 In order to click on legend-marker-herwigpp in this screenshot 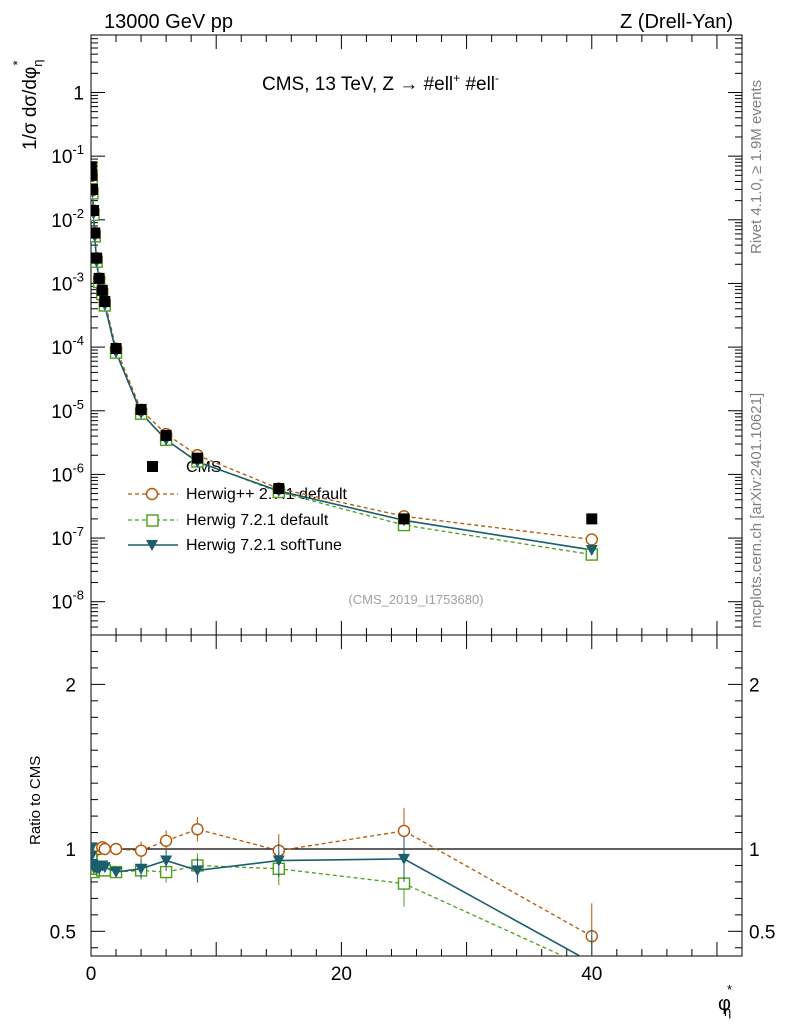, I will do `click(152, 494)`.